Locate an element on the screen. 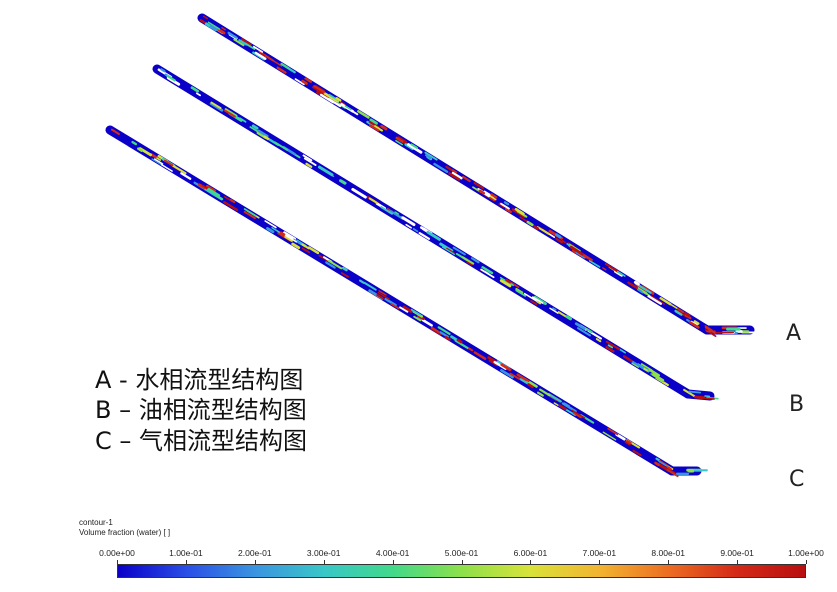 The height and width of the screenshot is (592, 837). colorbar-tick-label: 6.00e-01 is located at coordinates (530, 553).